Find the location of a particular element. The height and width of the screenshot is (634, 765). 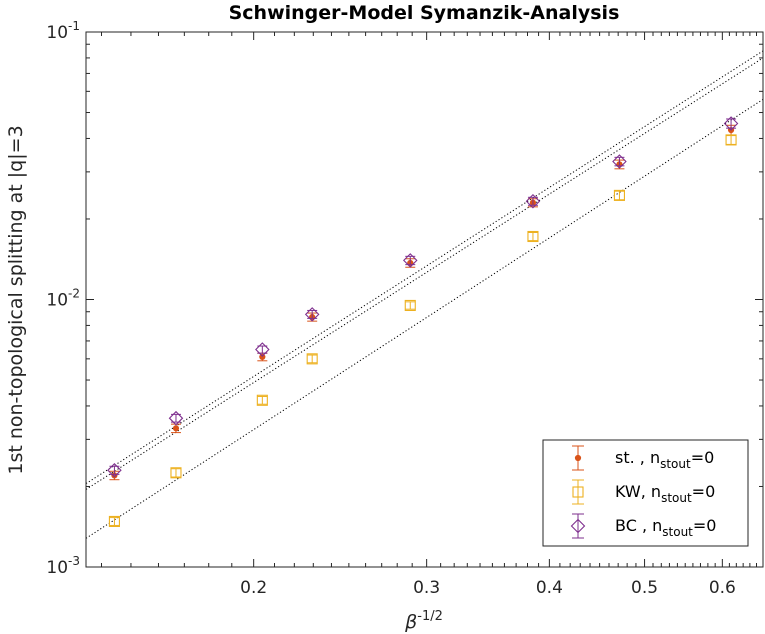

y-tick-label: 10⁻¹ is located at coordinates (63, 31).